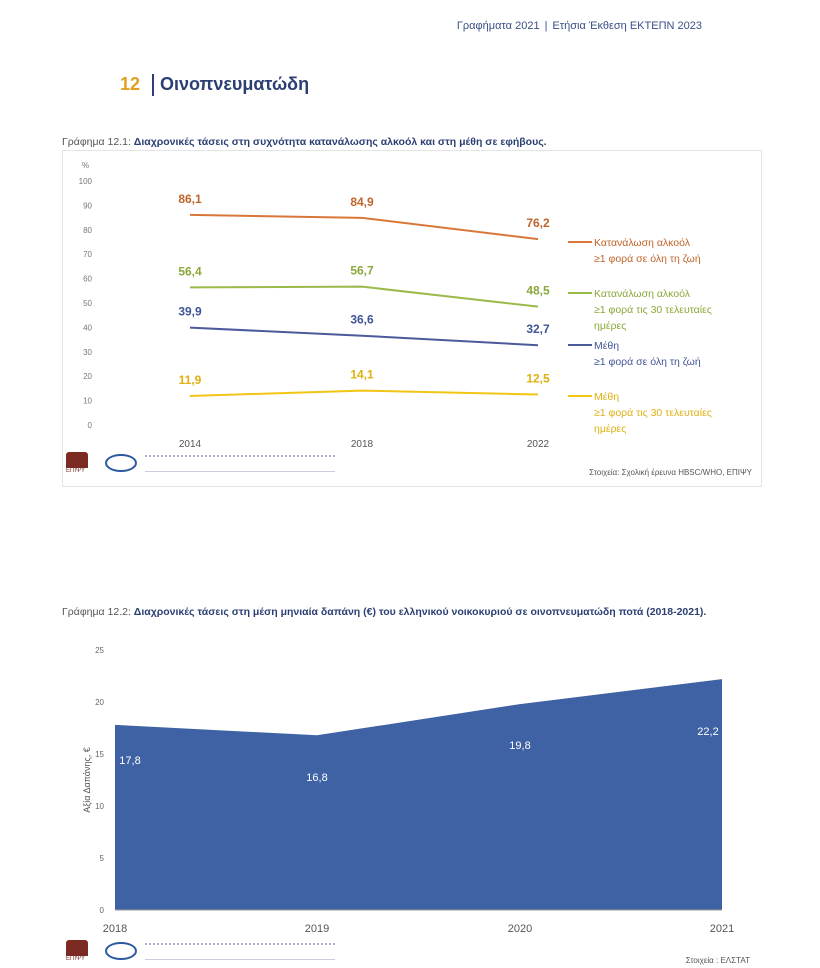  I want to click on y-tick-label: 70, so click(87, 254).